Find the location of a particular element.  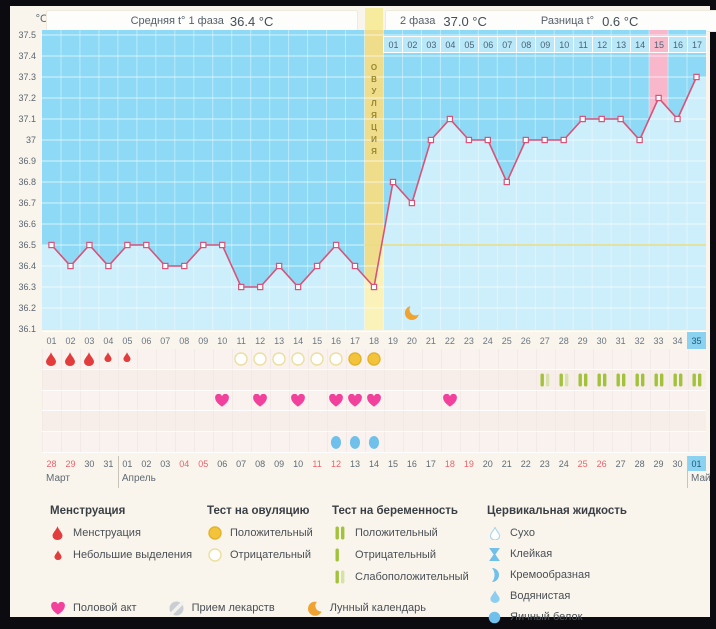

calendar-date-cell: 04 is located at coordinates (184, 463).